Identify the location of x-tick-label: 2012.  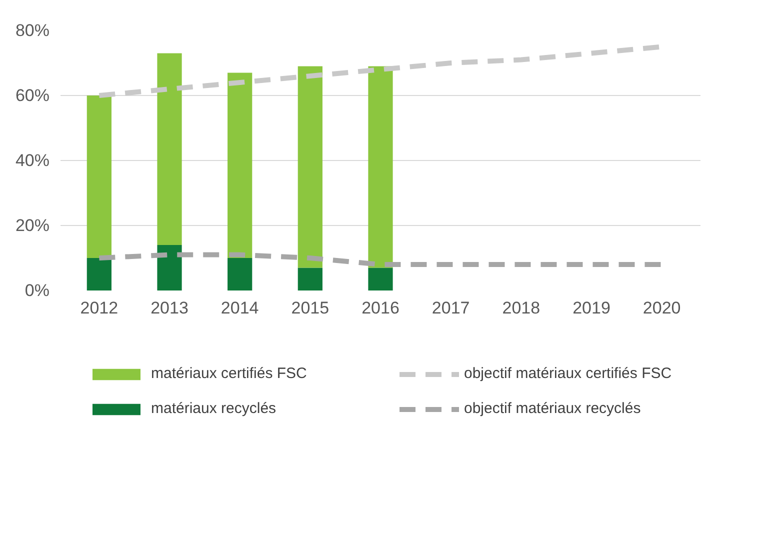
(99, 308).